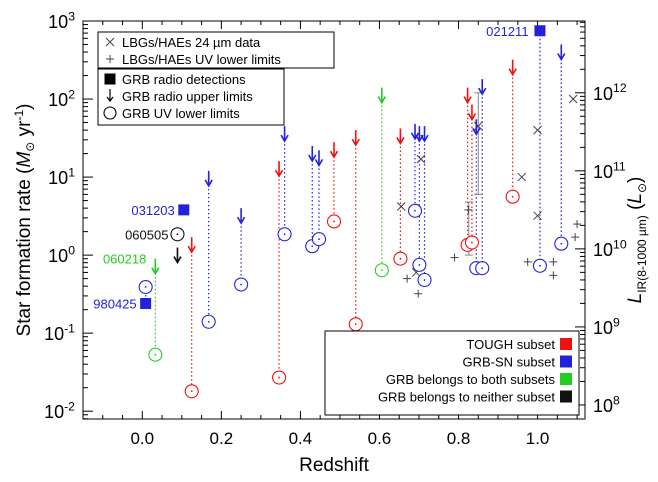 The height and width of the screenshot is (482, 658). Describe the element at coordinates (201, 59) in the screenshot. I see `legend-lbg-label: LBGs/HAEs UV lower limits` at that location.